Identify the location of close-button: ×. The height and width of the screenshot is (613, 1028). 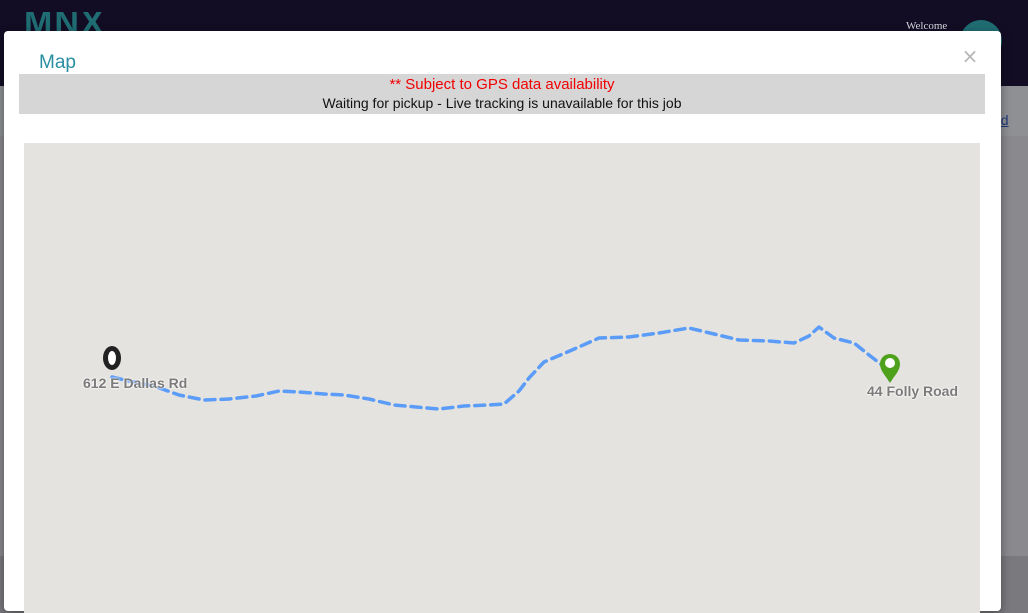
(970, 56).